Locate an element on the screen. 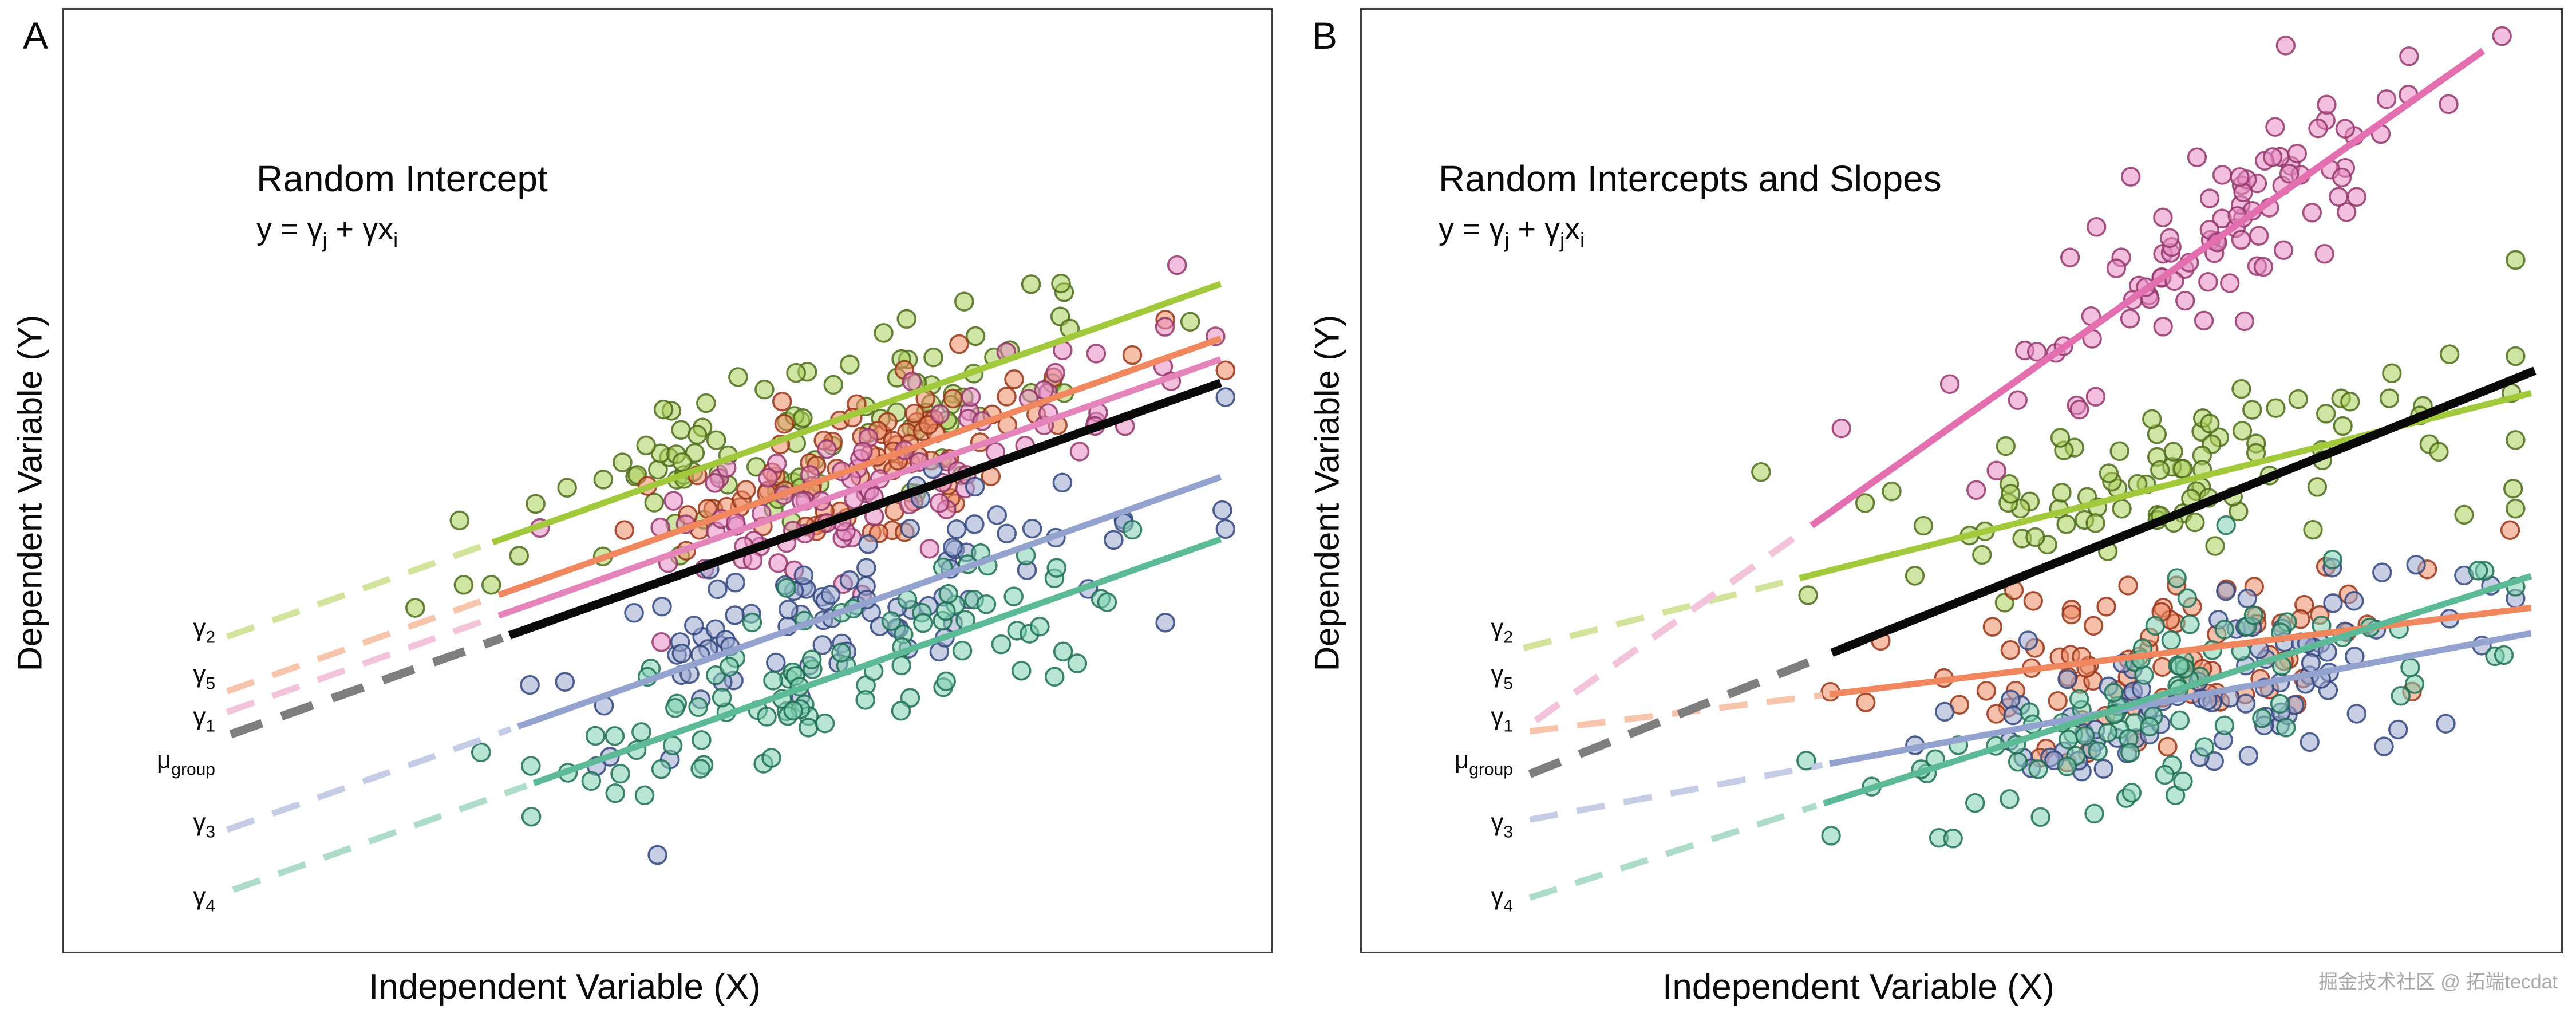 This screenshot has width=2576, height=1017. formula-segment: j is located at coordinates (1562, 240).